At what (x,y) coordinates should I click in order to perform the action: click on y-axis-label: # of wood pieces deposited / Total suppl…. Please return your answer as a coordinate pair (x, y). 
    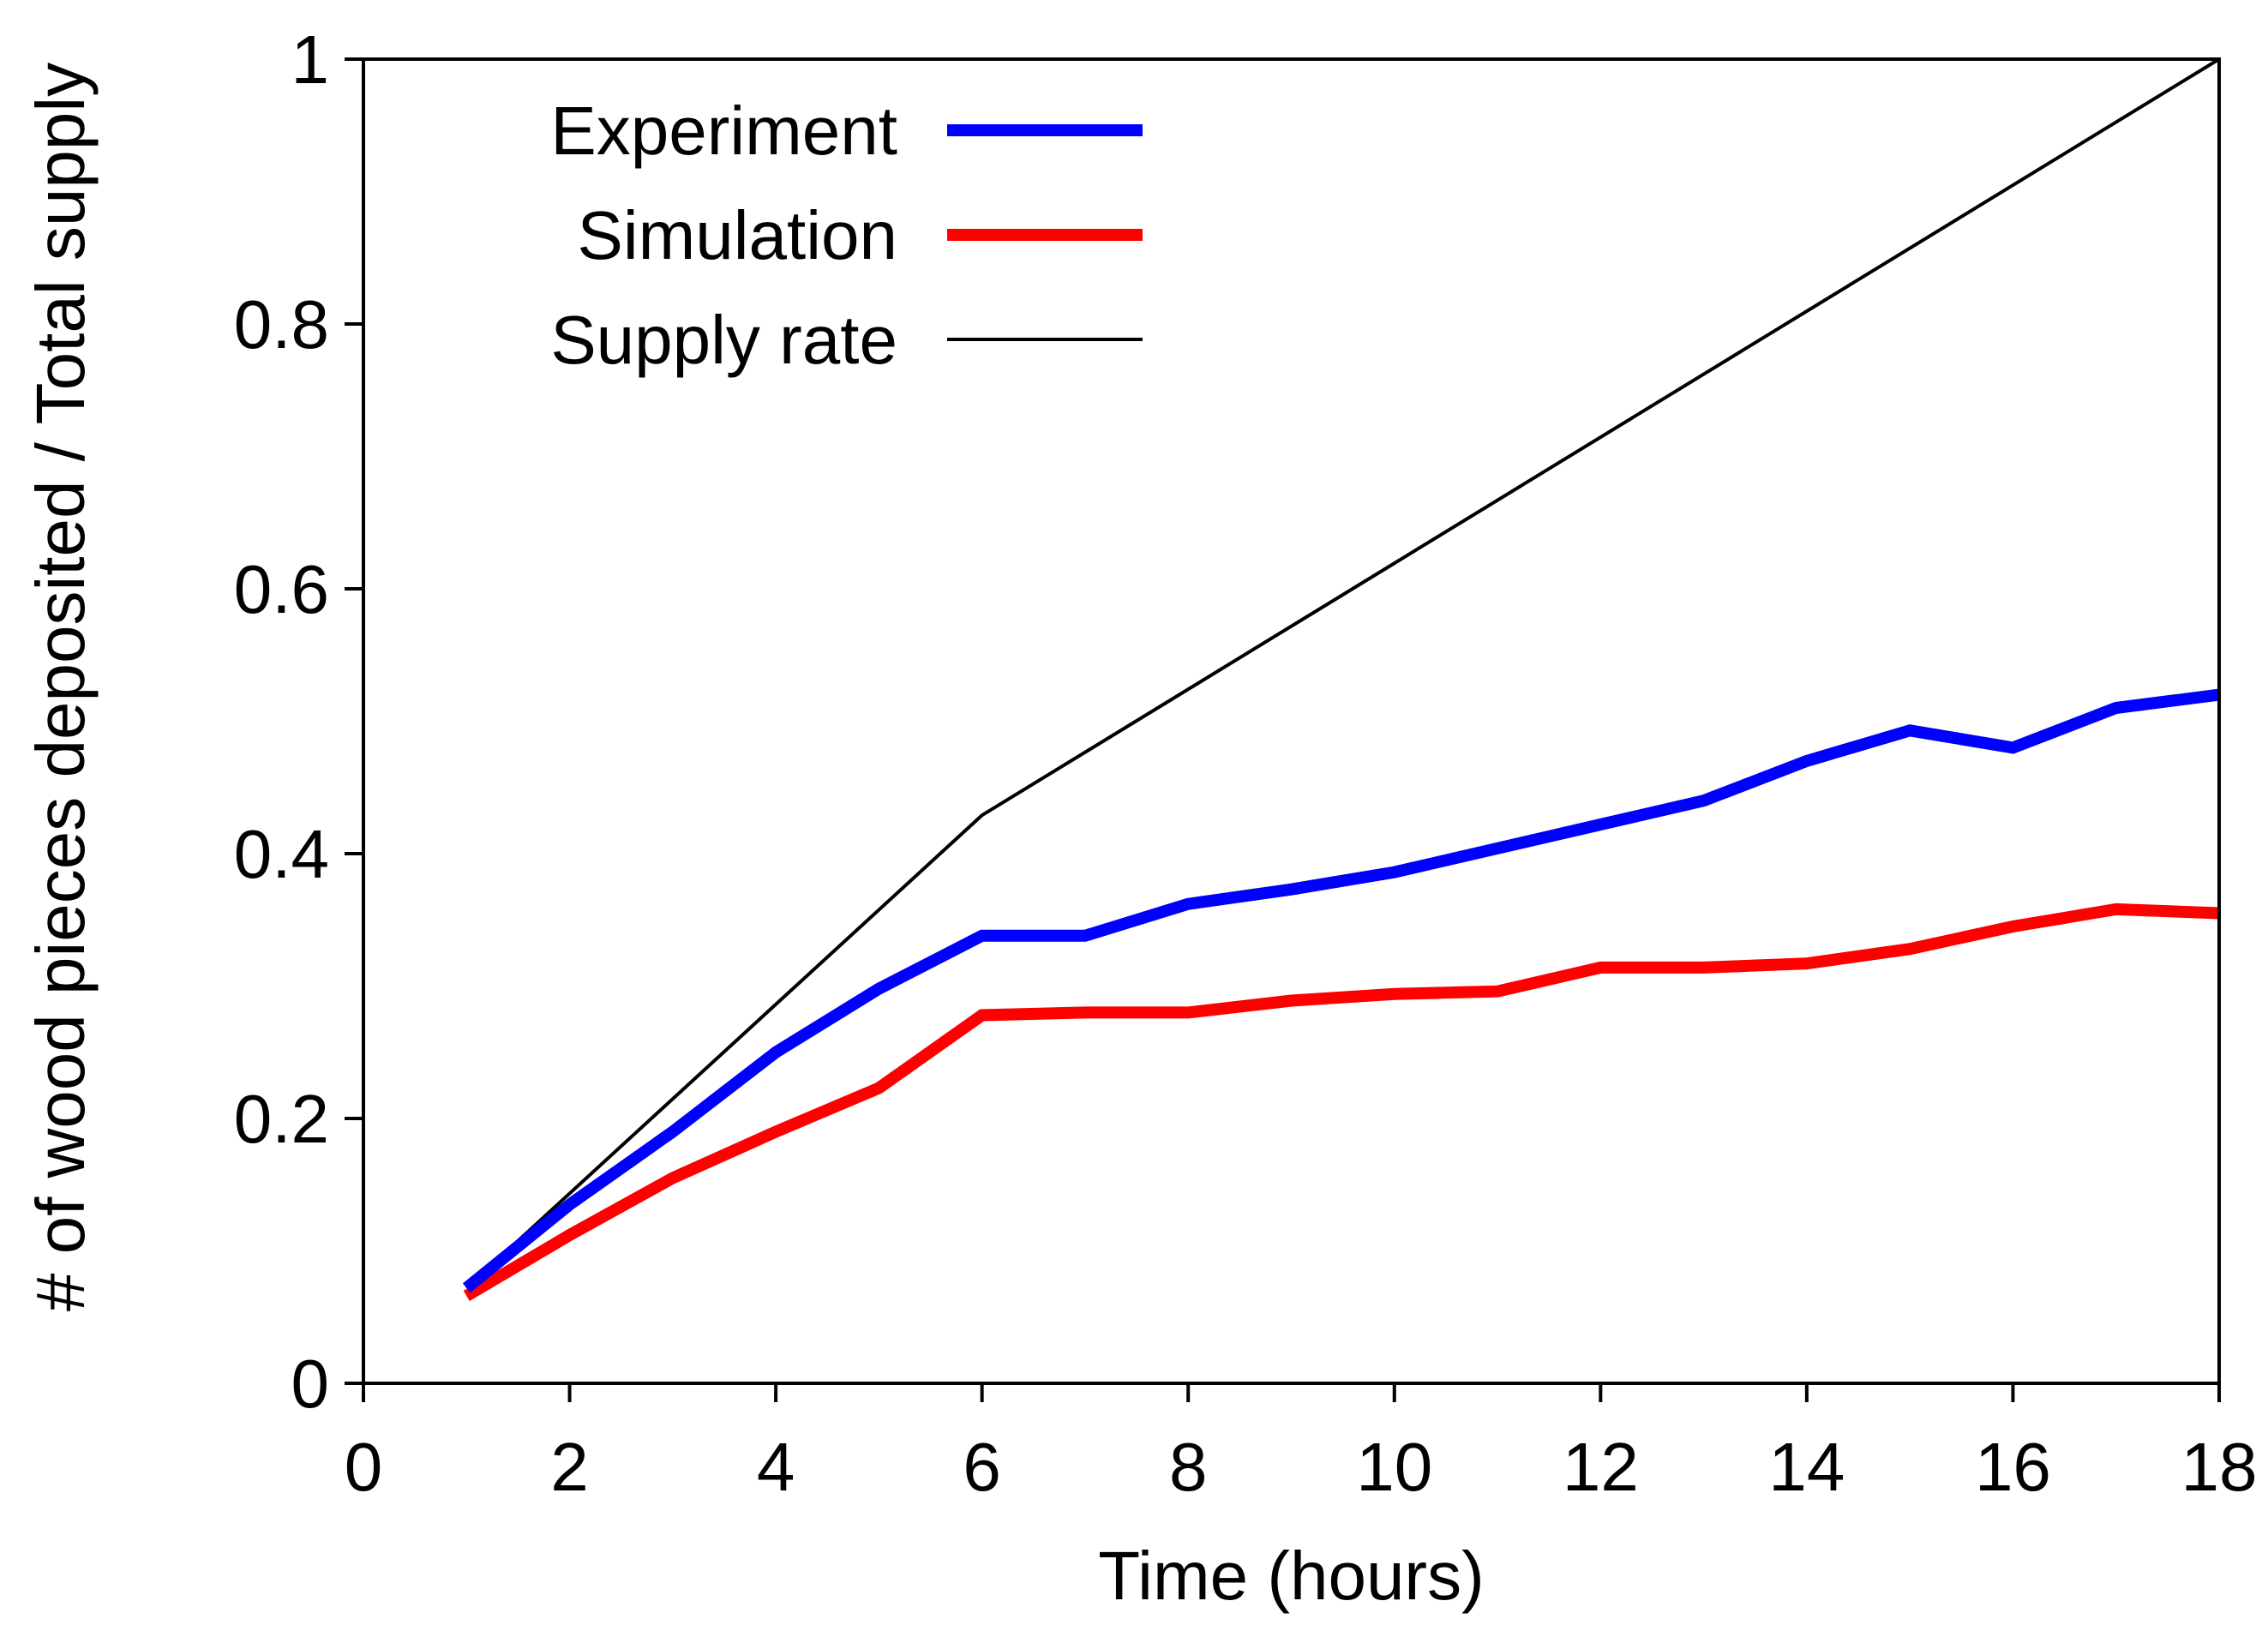
    Looking at the image, I should click on (61, 687).